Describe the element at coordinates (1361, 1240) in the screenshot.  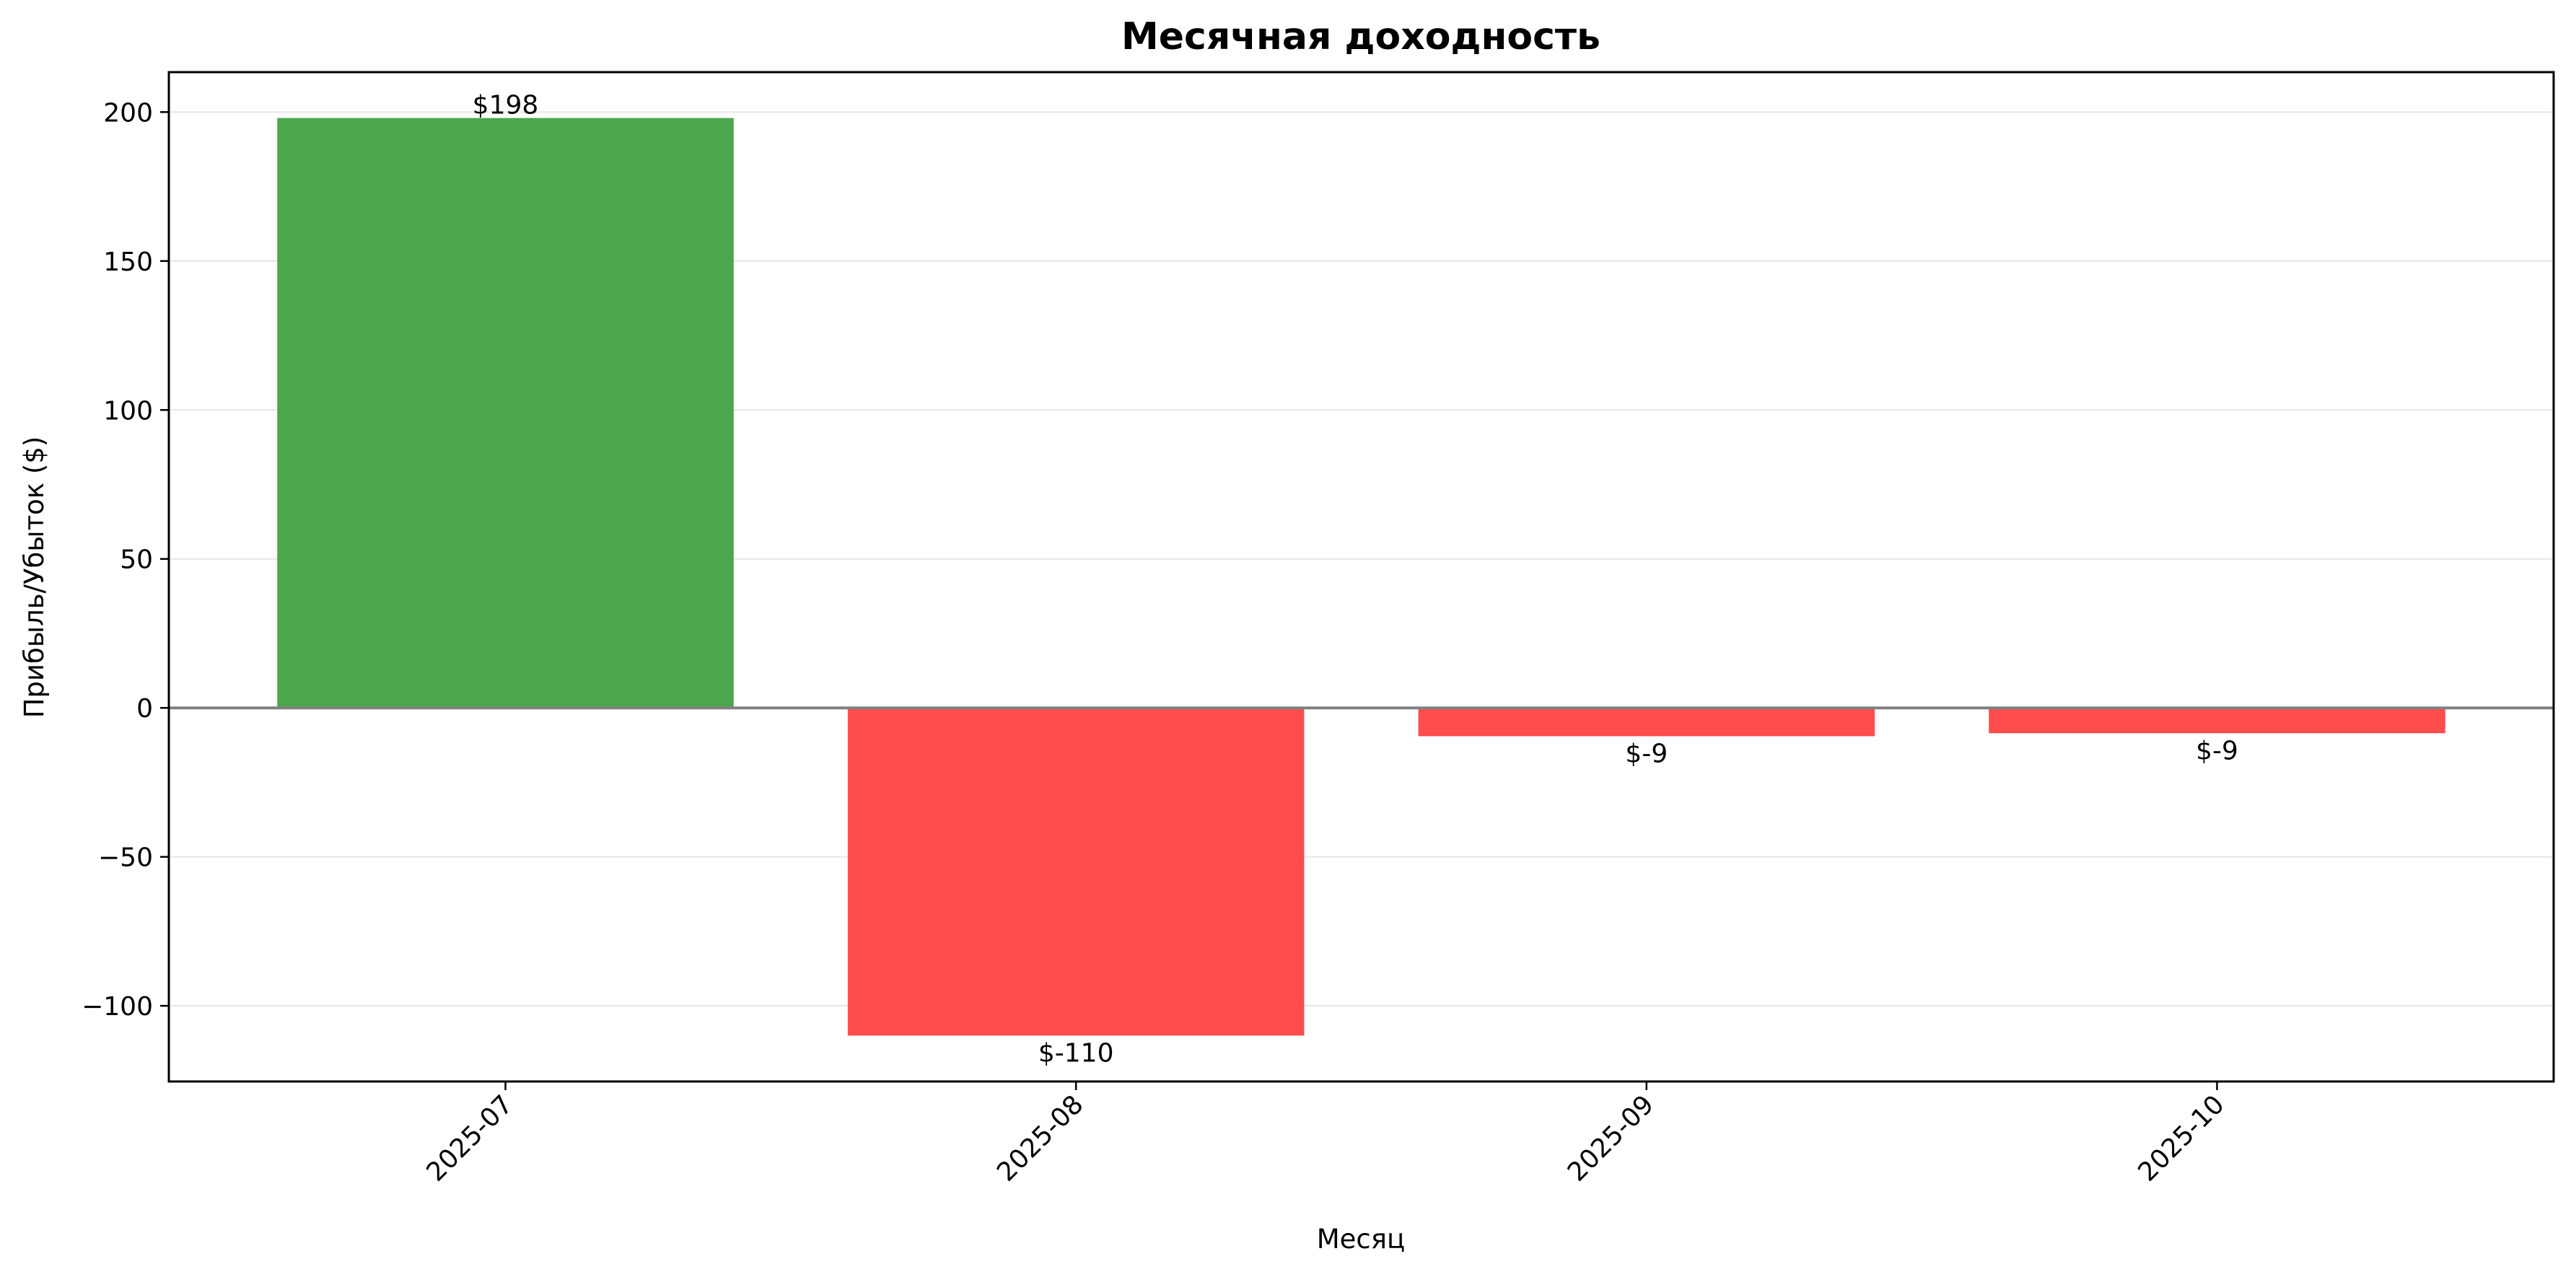
I see `x-axis-label: Месяц` at that location.